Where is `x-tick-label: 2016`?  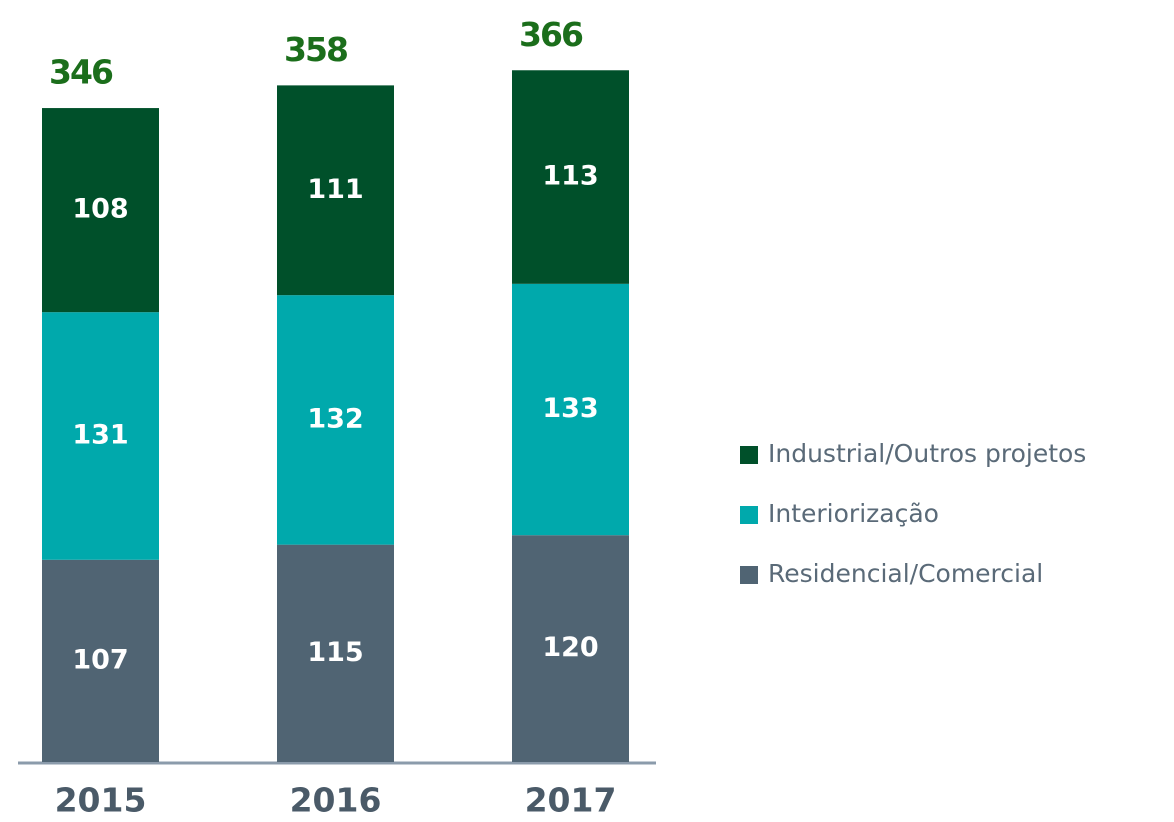 x-tick-label: 2016 is located at coordinates (336, 800).